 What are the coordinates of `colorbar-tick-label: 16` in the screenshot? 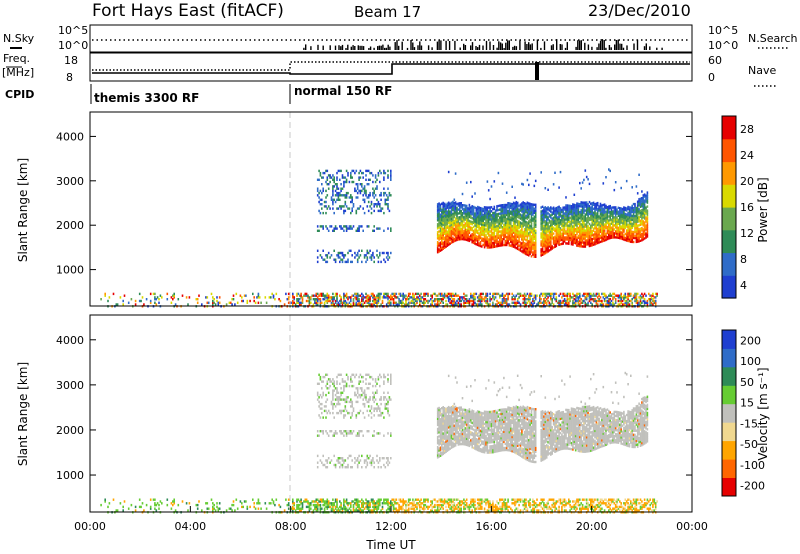 It's located at (747, 207).